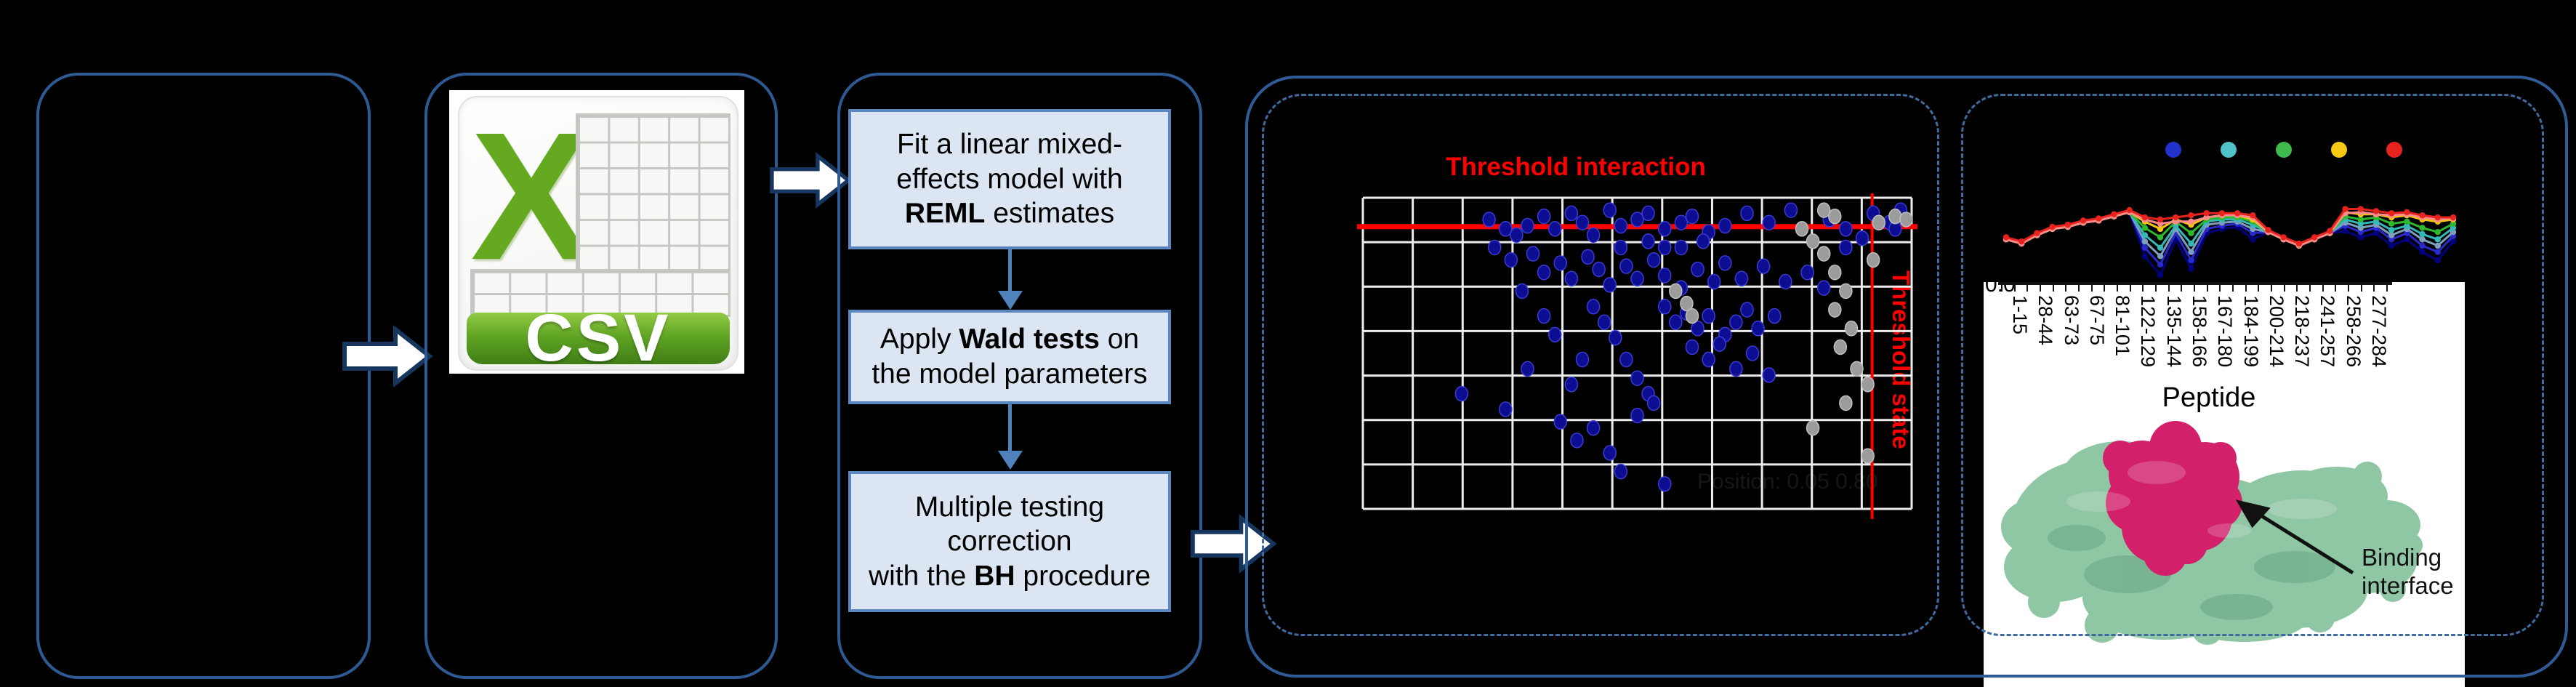  What do you see at coordinates (2353, 331) in the screenshot?
I see `peptide-tick-label: 258-266` at bounding box center [2353, 331].